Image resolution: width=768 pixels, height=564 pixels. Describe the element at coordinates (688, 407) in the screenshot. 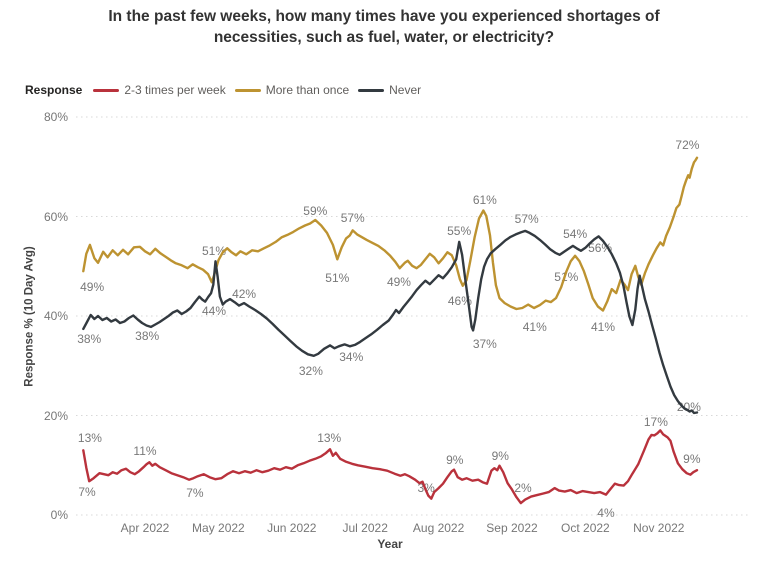

I see `data-label: 20%` at that location.